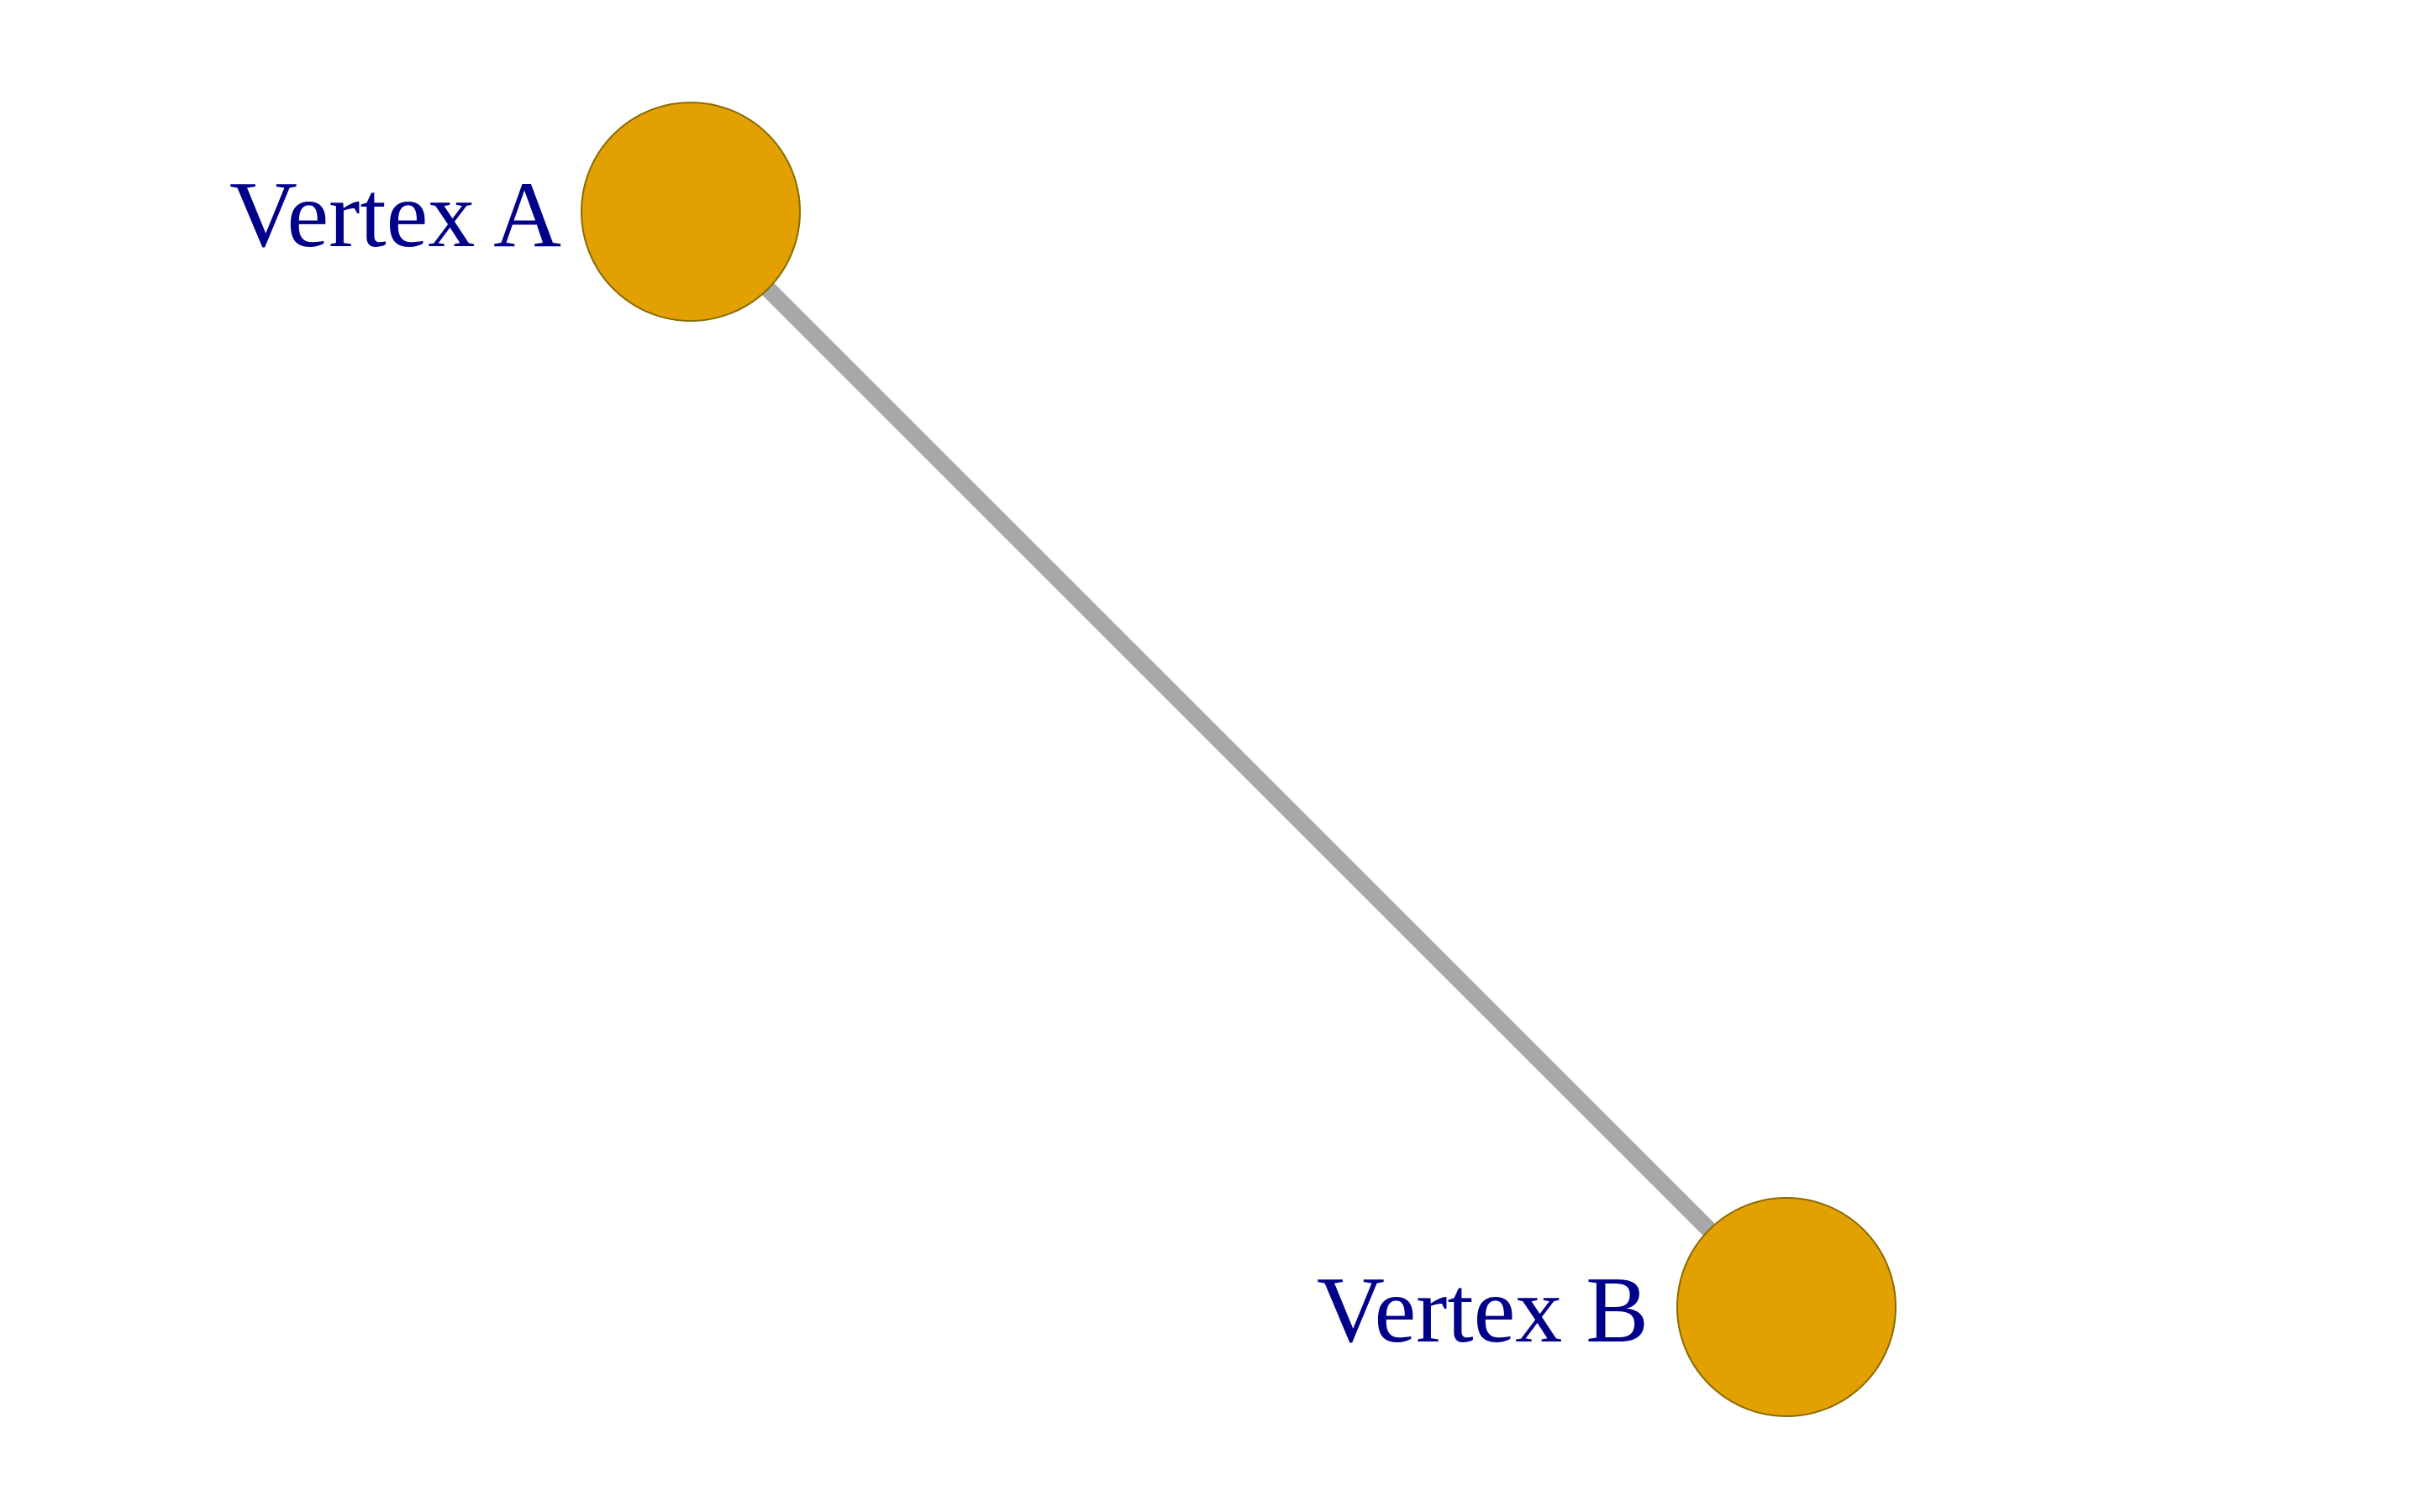  I want to click on vertex-b-node, so click(1787, 1307).